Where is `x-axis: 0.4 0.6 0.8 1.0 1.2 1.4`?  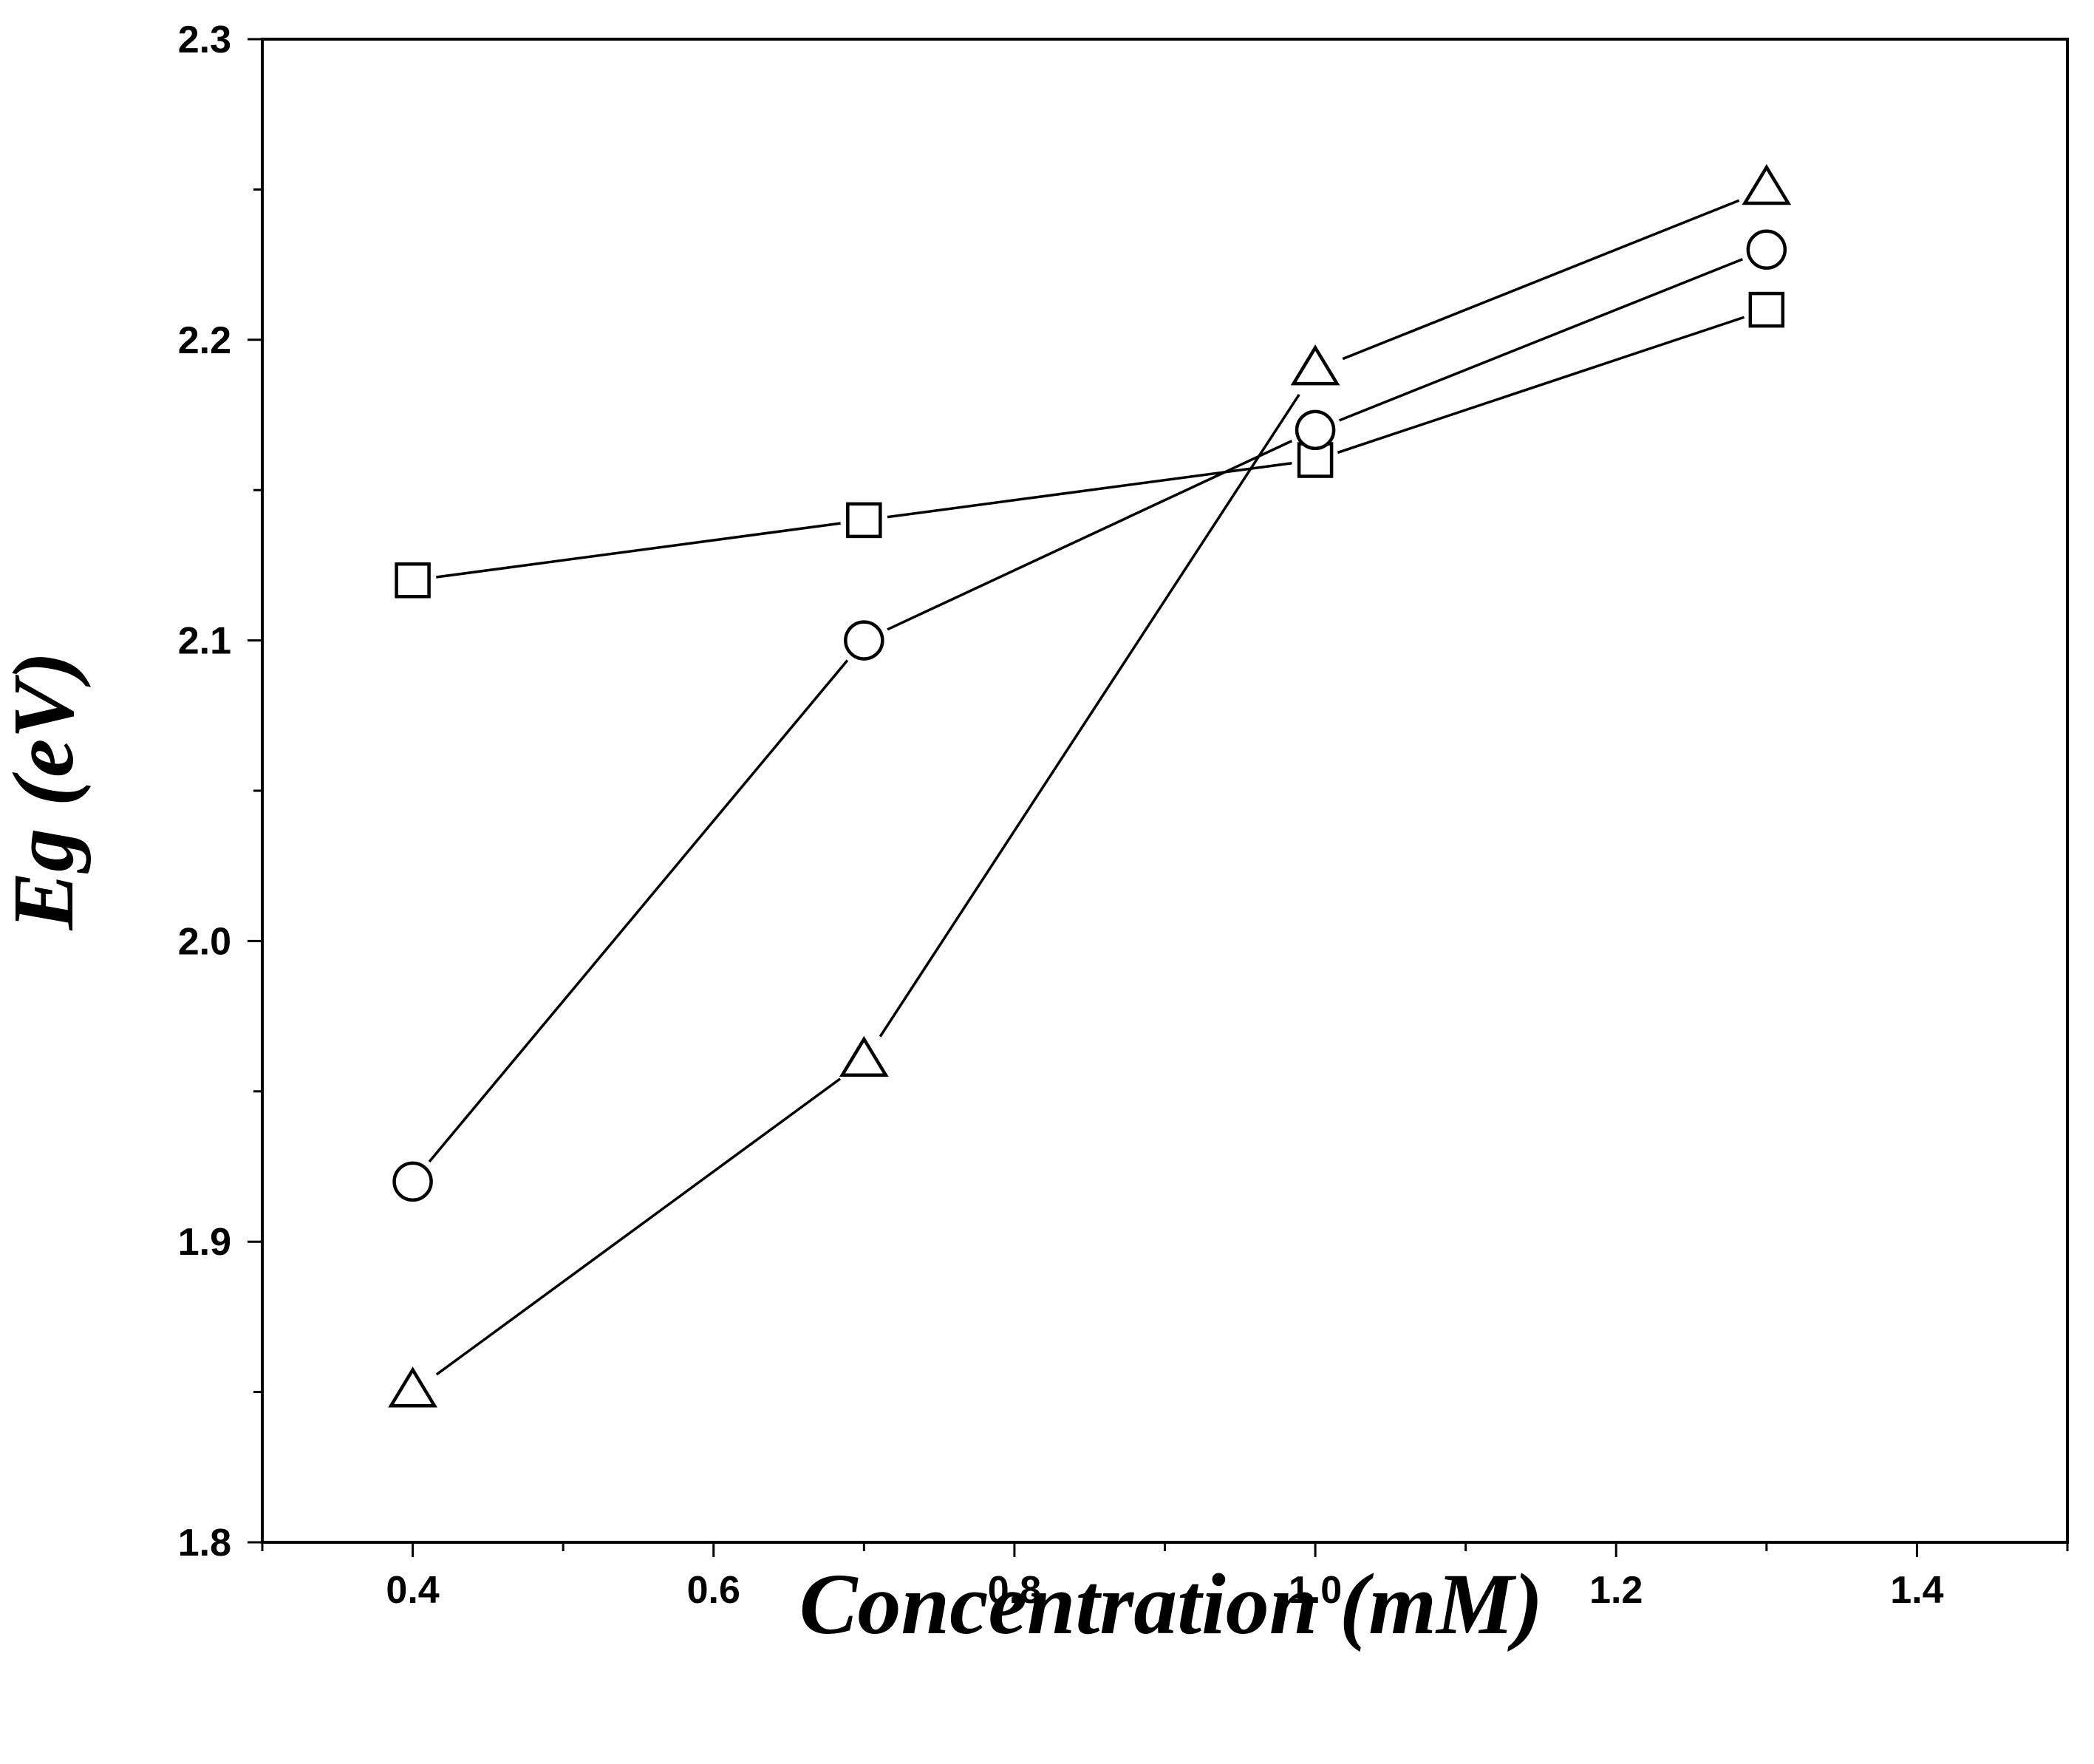 x-axis: 0.4 0.6 0.8 1.0 1.2 1.4 is located at coordinates (1165, 1577).